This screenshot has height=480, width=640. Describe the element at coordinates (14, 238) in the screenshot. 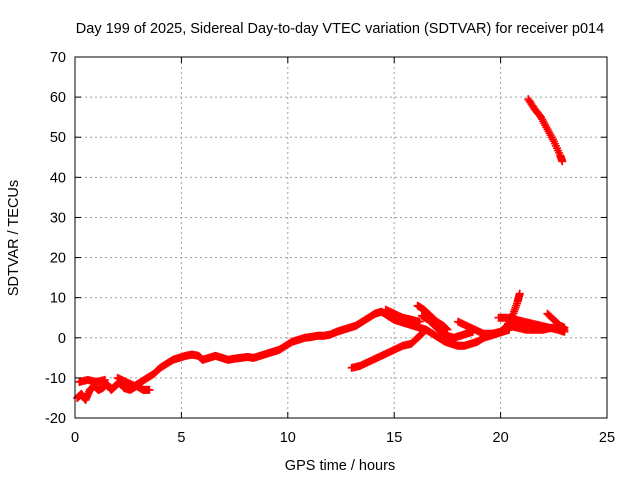

I see `y-axis-label: SDTVAR / TECUs` at that location.